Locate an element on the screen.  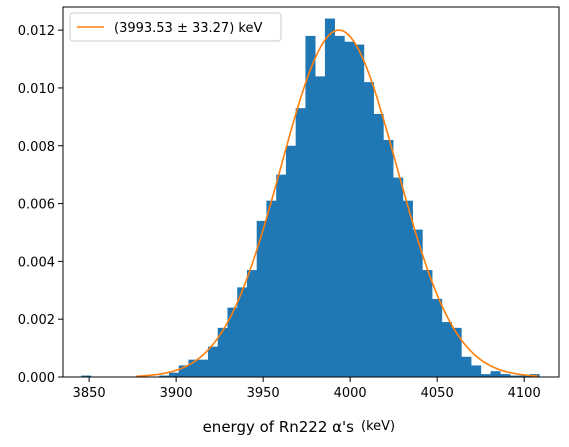
legend: (3993.53 ± 33.27) keV is located at coordinates (175, 27).